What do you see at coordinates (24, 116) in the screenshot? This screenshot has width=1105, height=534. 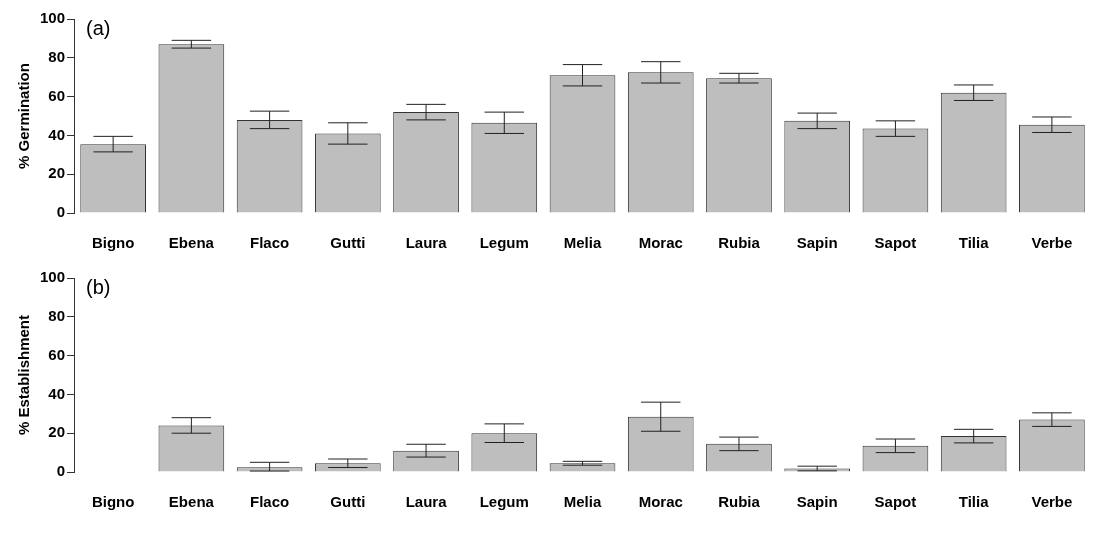 I see `y-axis-title: % Germination` at bounding box center [24, 116].